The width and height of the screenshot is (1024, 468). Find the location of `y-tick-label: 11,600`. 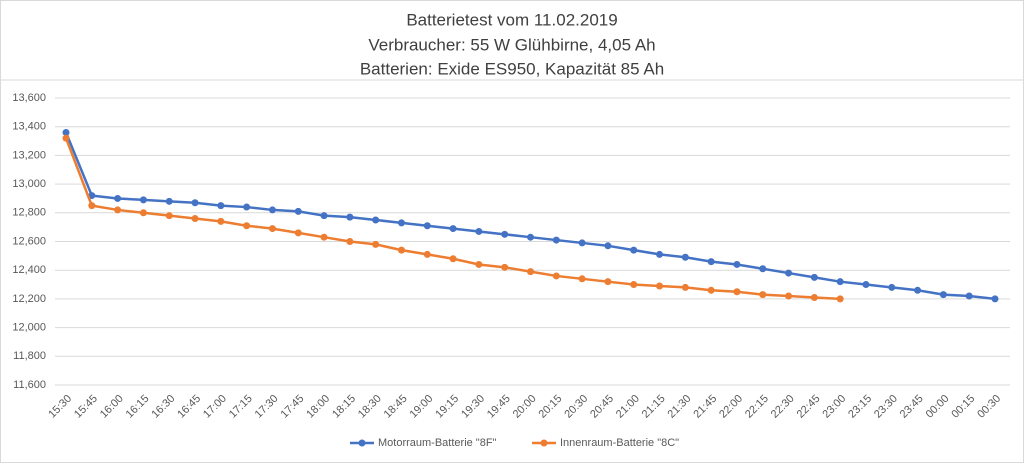

y-tick-label: 11,600 is located at coordinates (29, 385).